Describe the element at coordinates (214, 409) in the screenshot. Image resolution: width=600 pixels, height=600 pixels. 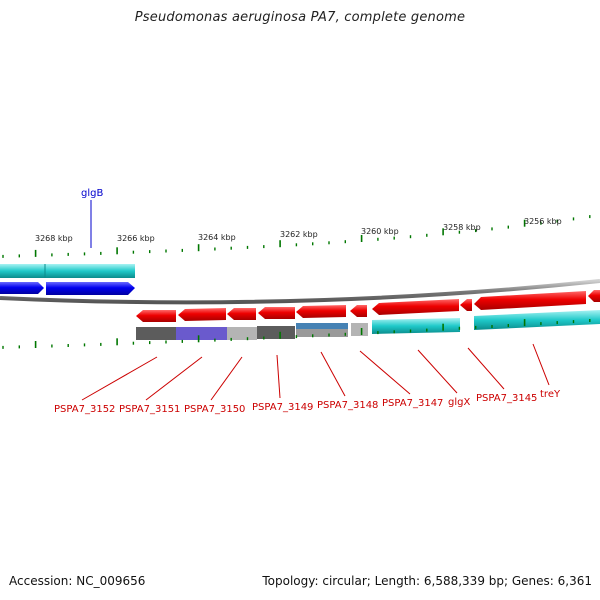
I see `gene-label-pspa7-3150: PSPA7_3150` at that location.